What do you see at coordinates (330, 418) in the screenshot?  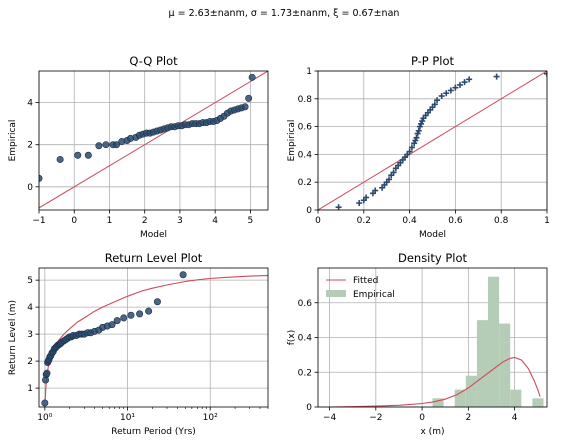 I see `x-tick-label: −4` at bounding box center [330, 418].